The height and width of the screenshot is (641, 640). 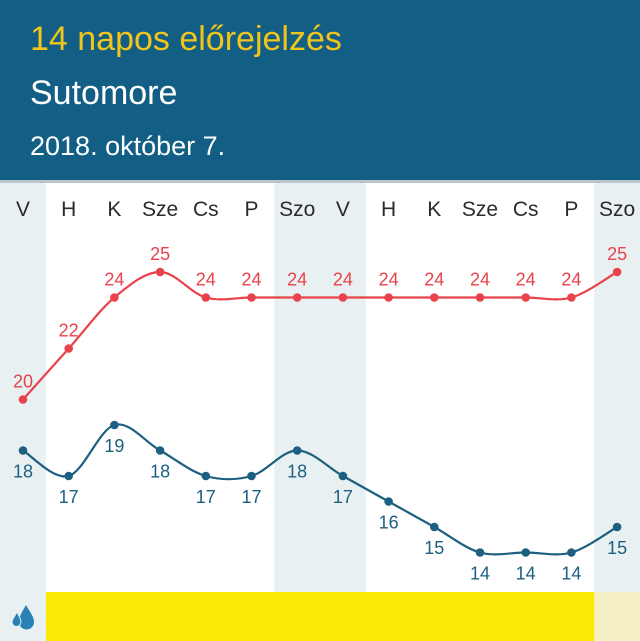 I want to click on forecast-date: 2018. október 7., so click(x=128, y=146).